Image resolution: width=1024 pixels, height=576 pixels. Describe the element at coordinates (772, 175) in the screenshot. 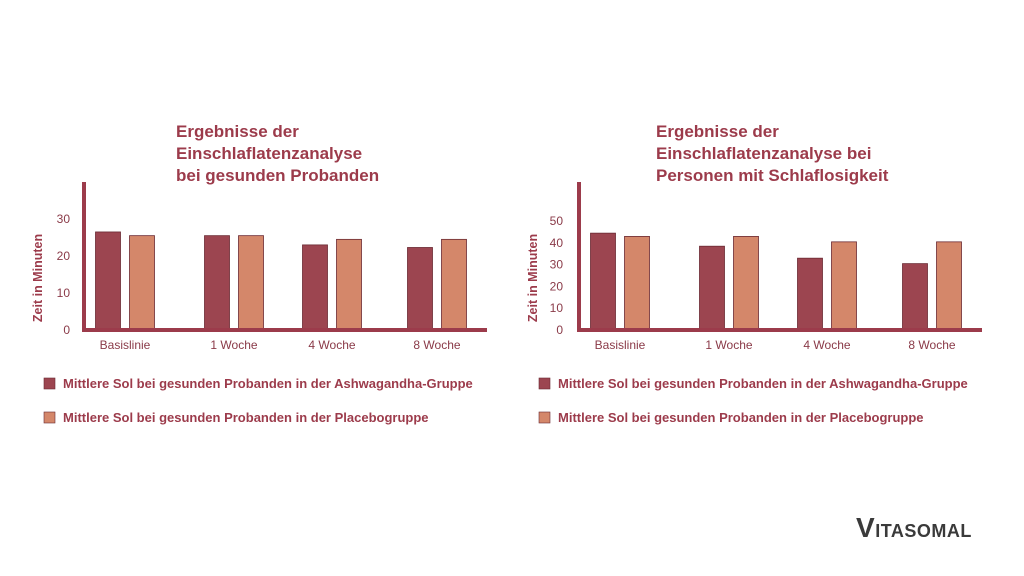

I see `chart-title-line: Personen mit Schlaflosigkeit` at that location.